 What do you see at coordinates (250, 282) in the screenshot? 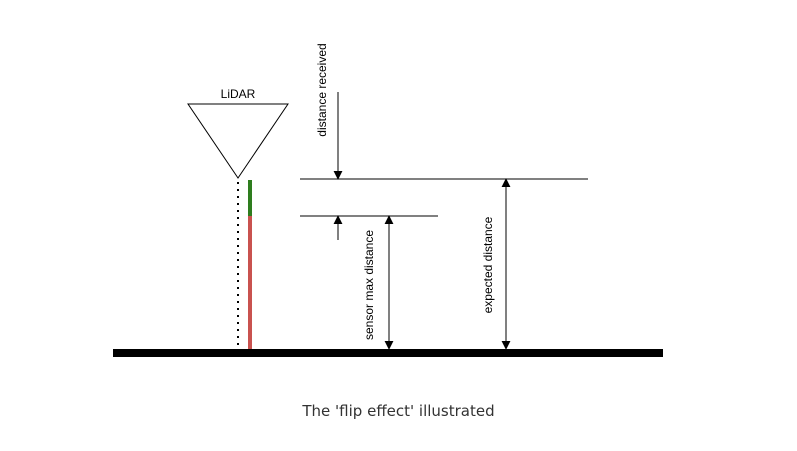
I see `max-distance-segment` at bounding box center [250, 282].